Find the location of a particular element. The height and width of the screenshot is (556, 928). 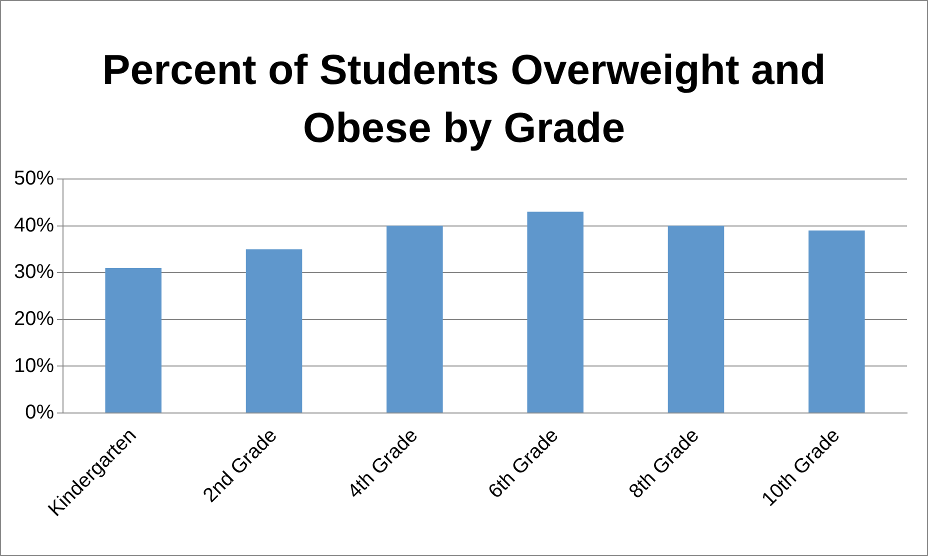

y-tick-label: 50% is located at coordinates (34, 179).